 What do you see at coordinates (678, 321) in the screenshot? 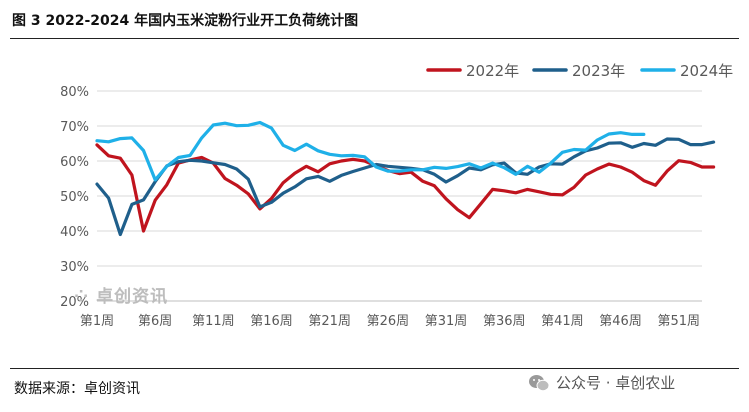
I see `x-tick-label: 第51周` at bounding box center [678, 321].